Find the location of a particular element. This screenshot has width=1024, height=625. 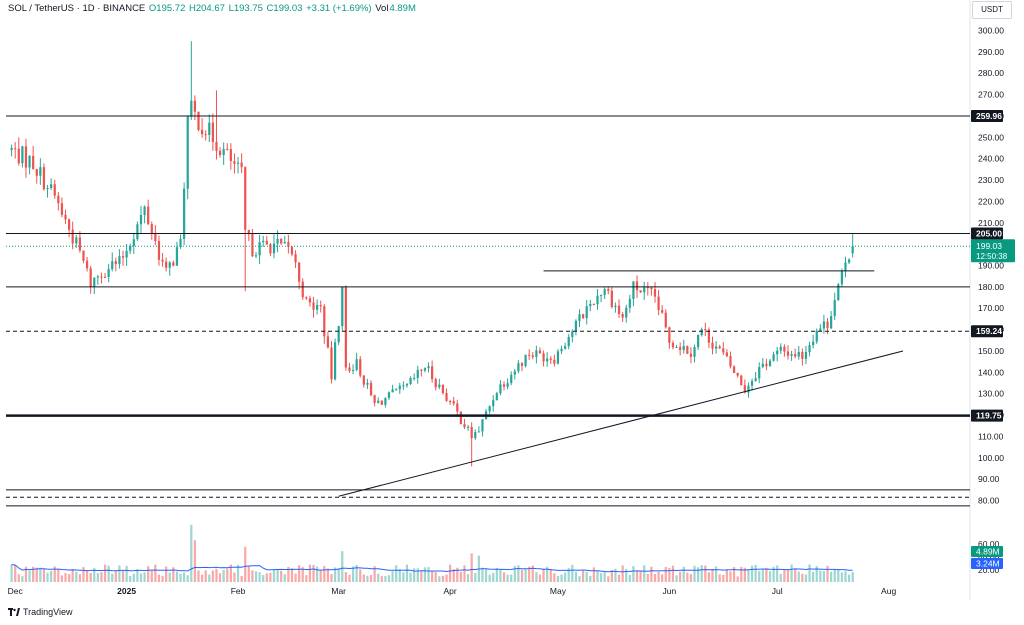

price-tick-label: 240.00 is located at coordinates (991, 159).